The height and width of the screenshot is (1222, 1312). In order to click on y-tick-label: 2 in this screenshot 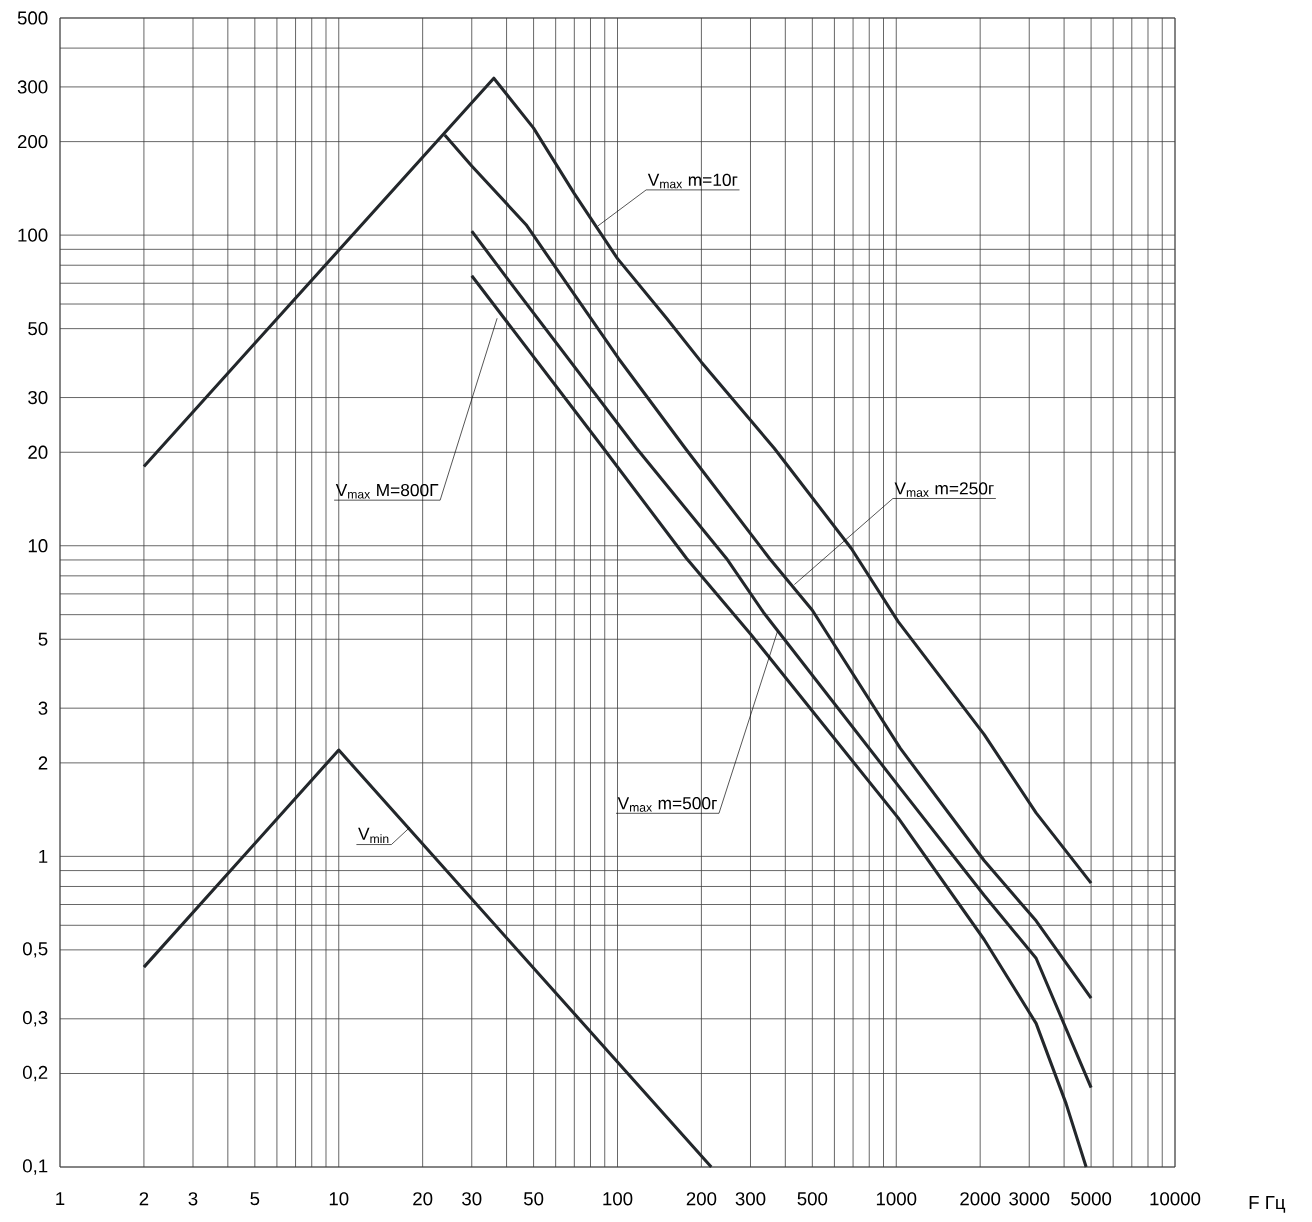, I will do `click(43, 763)`.